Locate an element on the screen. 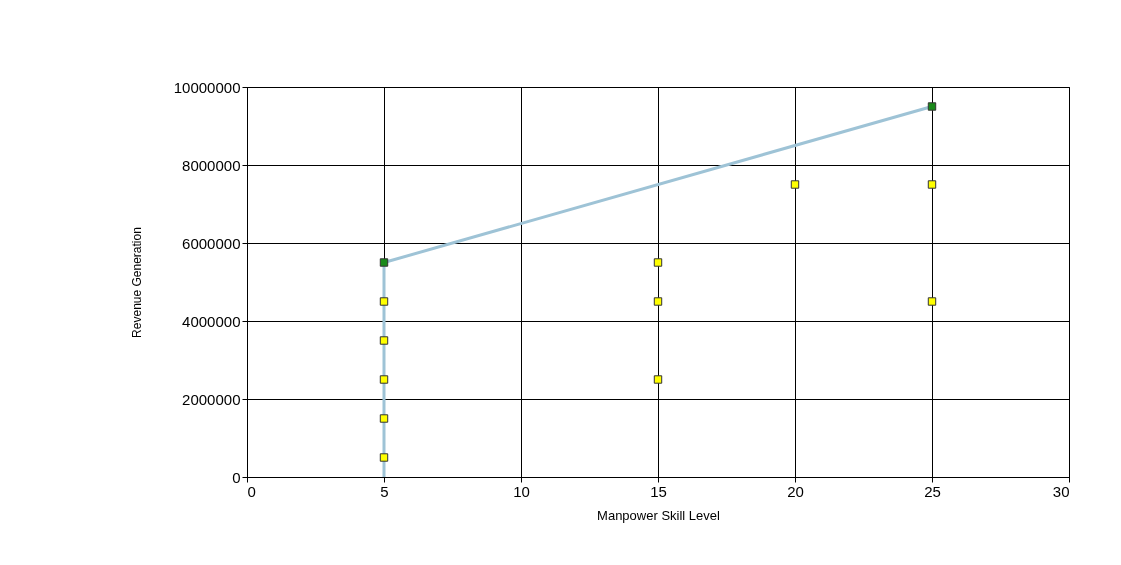  y-tick-label: 6000000 is located at coordinates (211, 243).